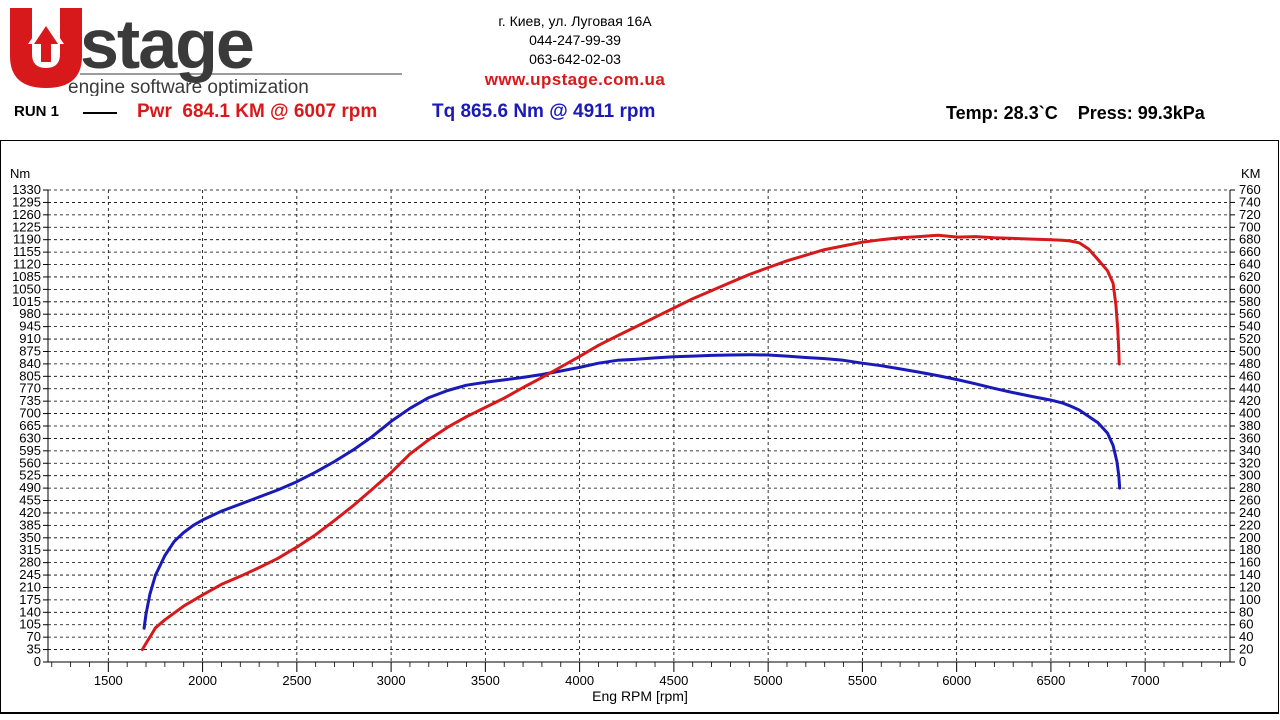  Describe the element at coordinates (1250, 524) in the screenshot. I see `y-right-tick-label: 220` at that location.